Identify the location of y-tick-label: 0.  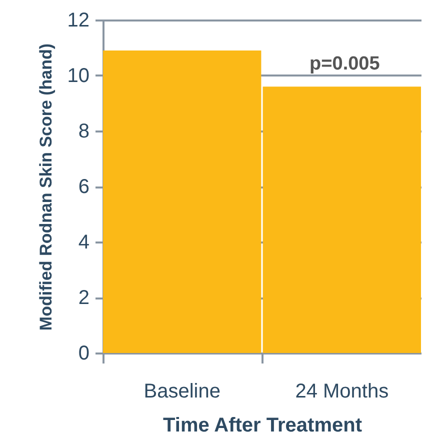
(84, 353).